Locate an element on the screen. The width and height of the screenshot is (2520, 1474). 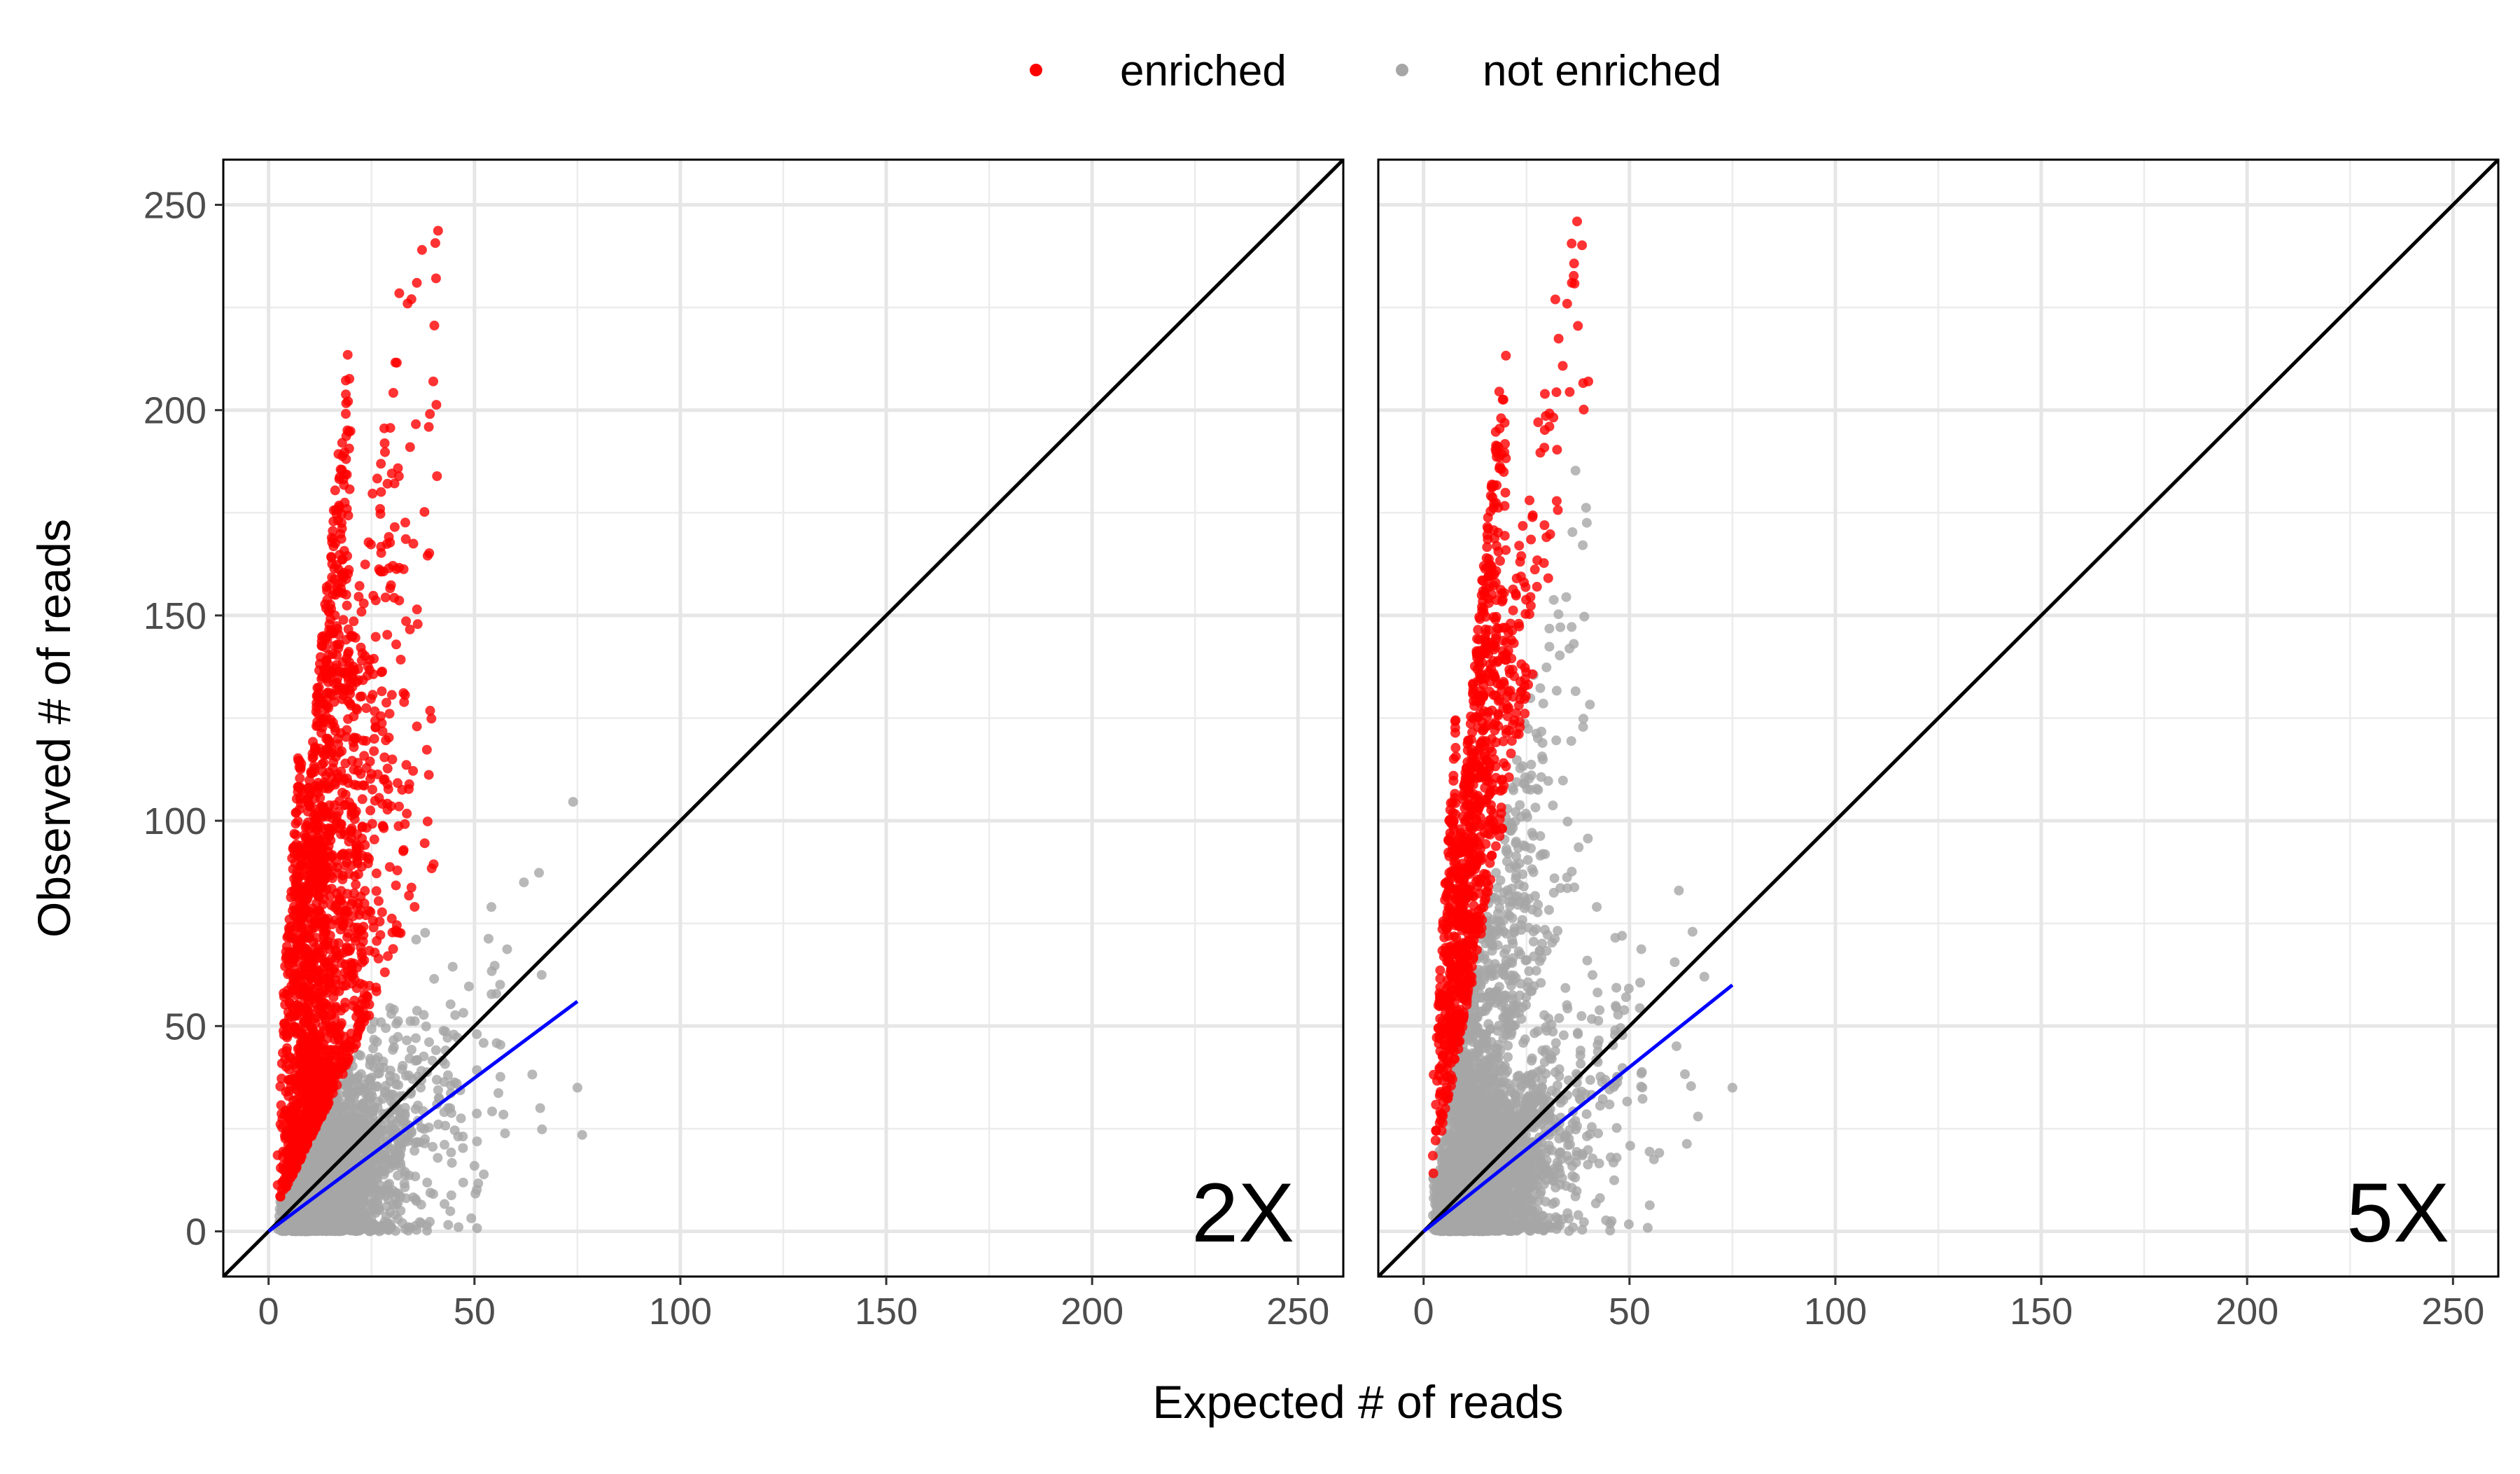
legend-key-enriched is located at coordinates (1036, 70).